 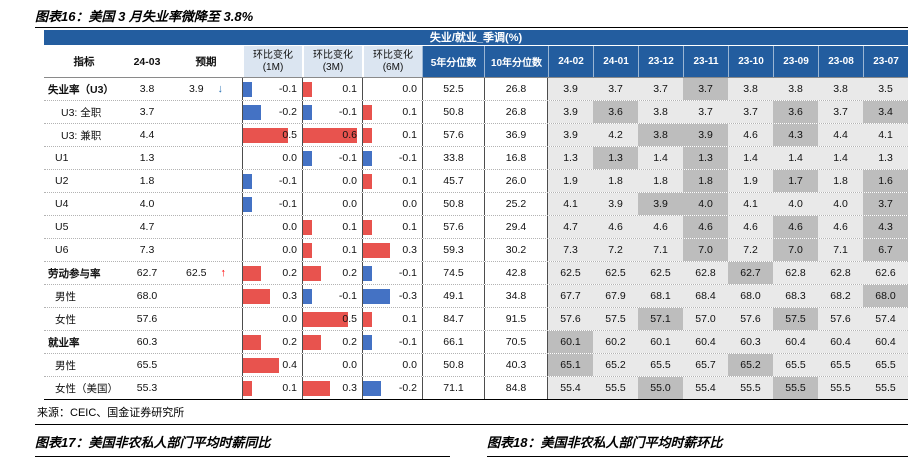 What do you see at coordinates (392, 296) in the screenshot?
I see `mom-change-6m-cell: -0.3` at bounding box center [392, 296].